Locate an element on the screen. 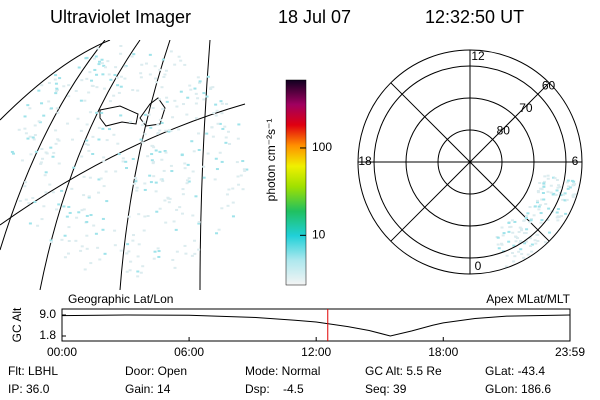 This screenshot has width=600, height=400. lat-label: 60 is located at coordinates (549, 85).